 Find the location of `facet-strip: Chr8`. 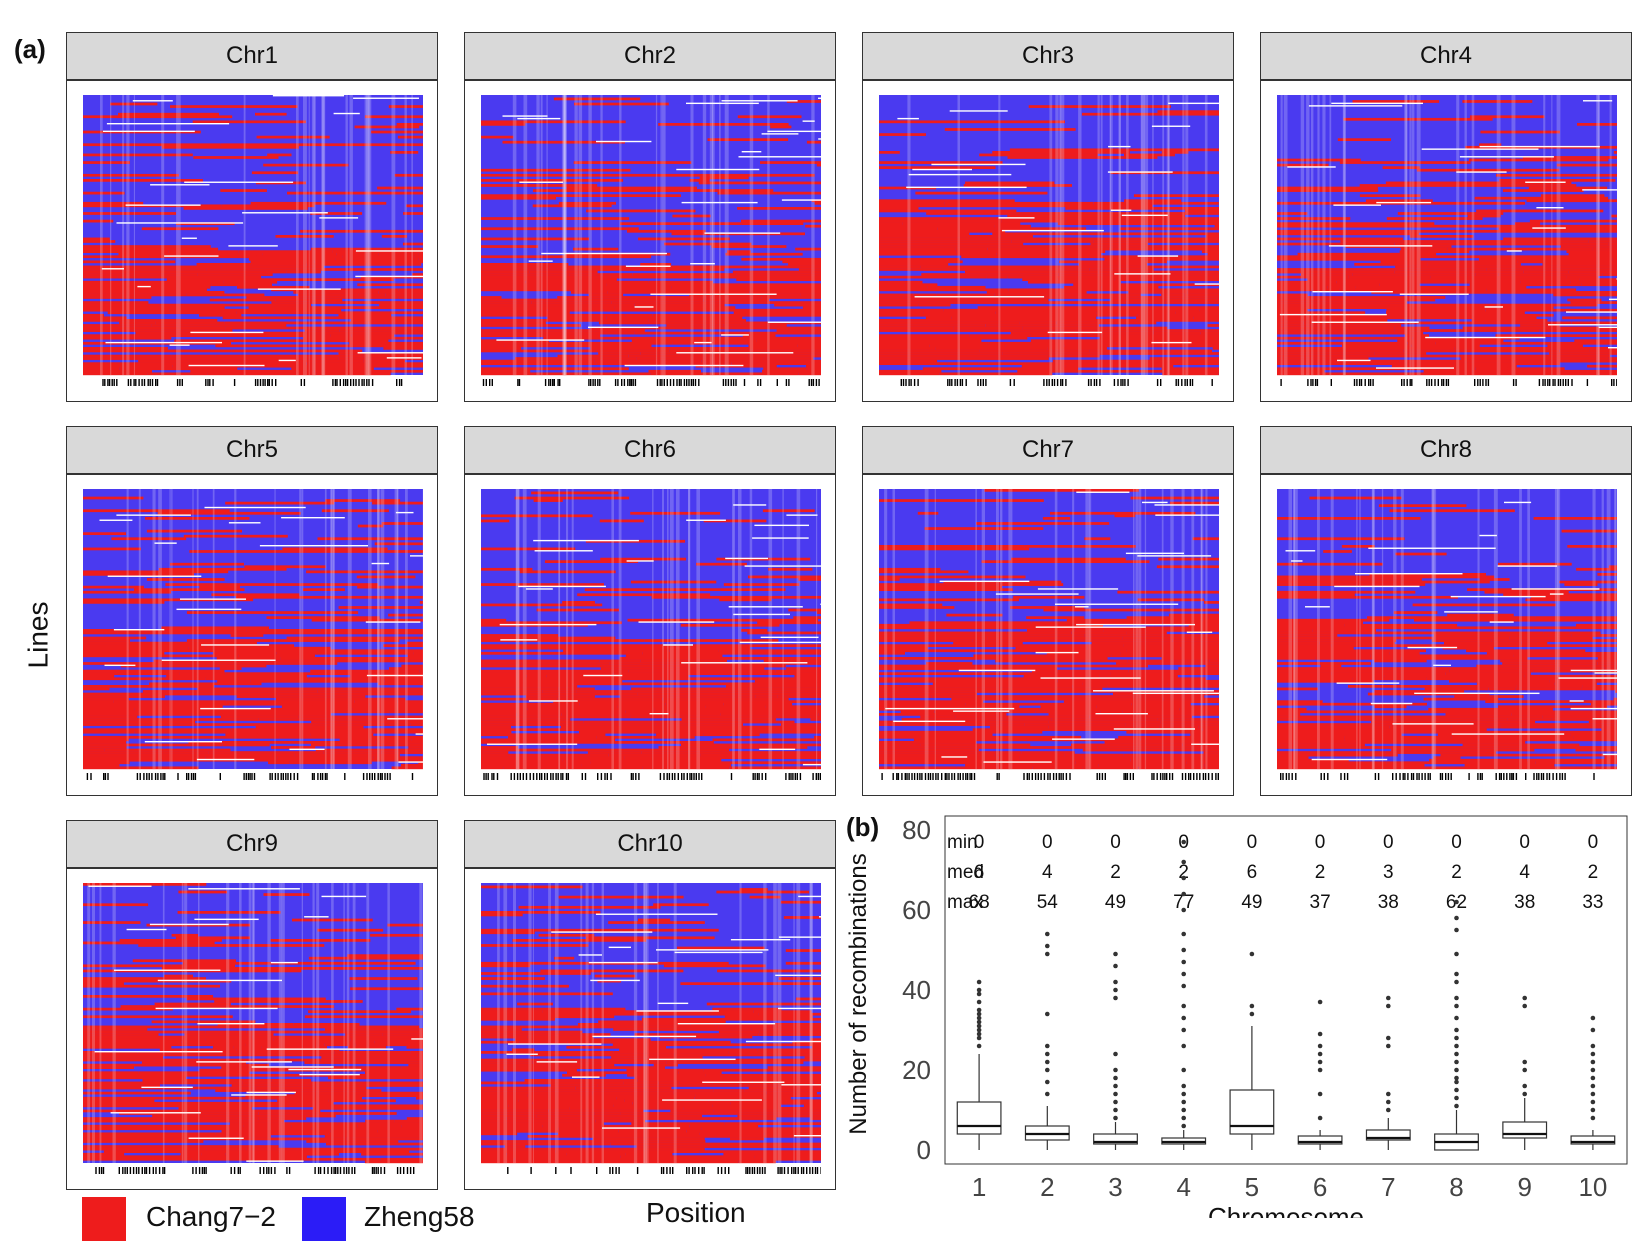

facet-strip: Chr8 is located at coordinates (1446, 450).